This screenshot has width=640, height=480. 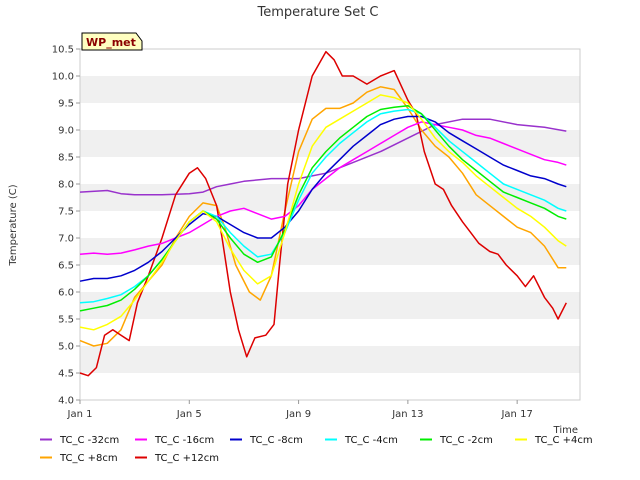 I want to click on y-tick-label: 9.0, so click(x=66, y=131).